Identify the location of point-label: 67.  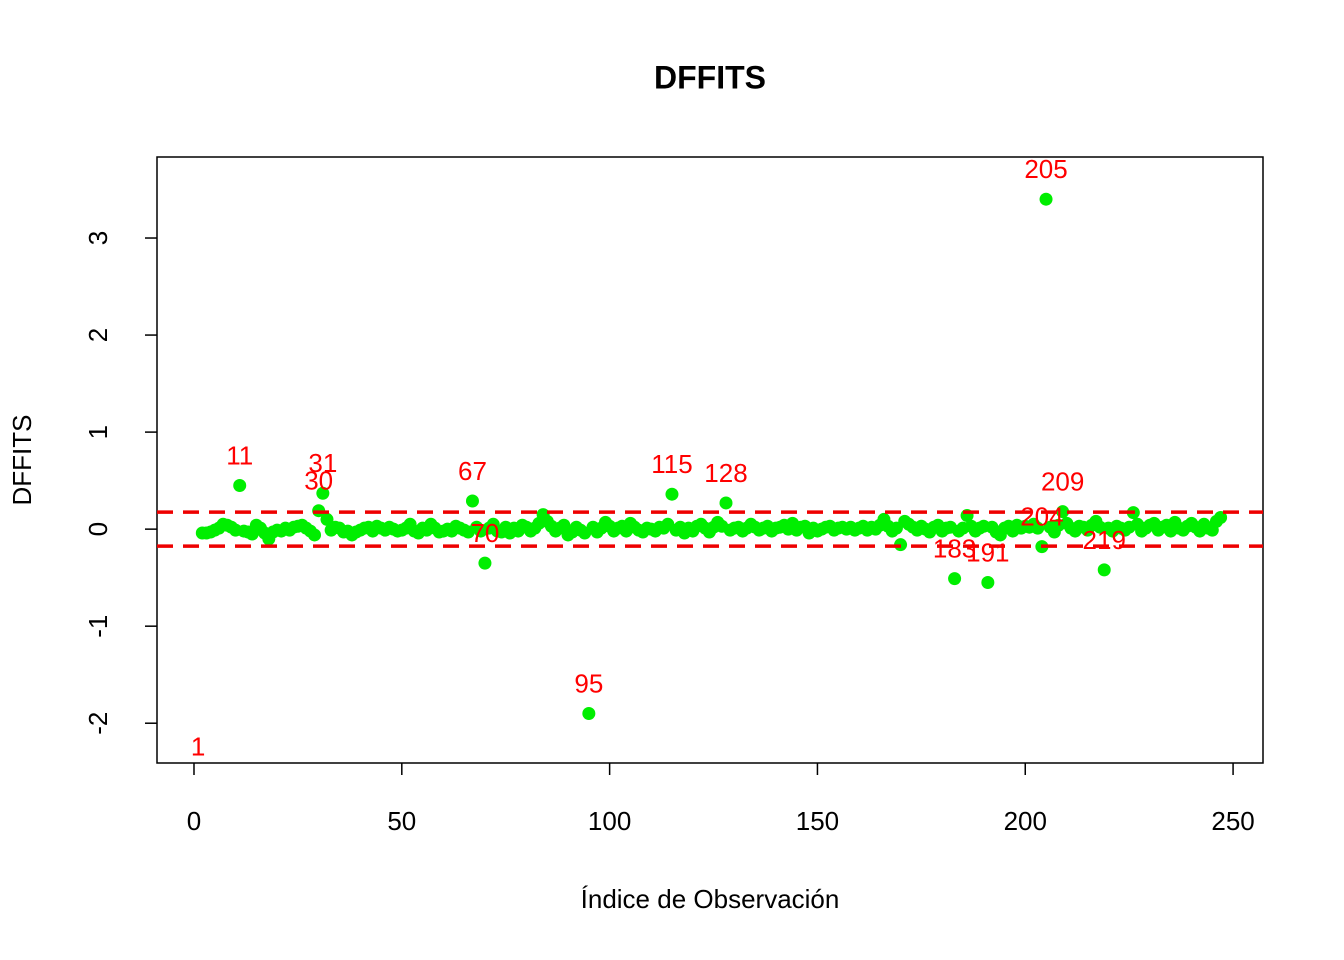
(472, 471).